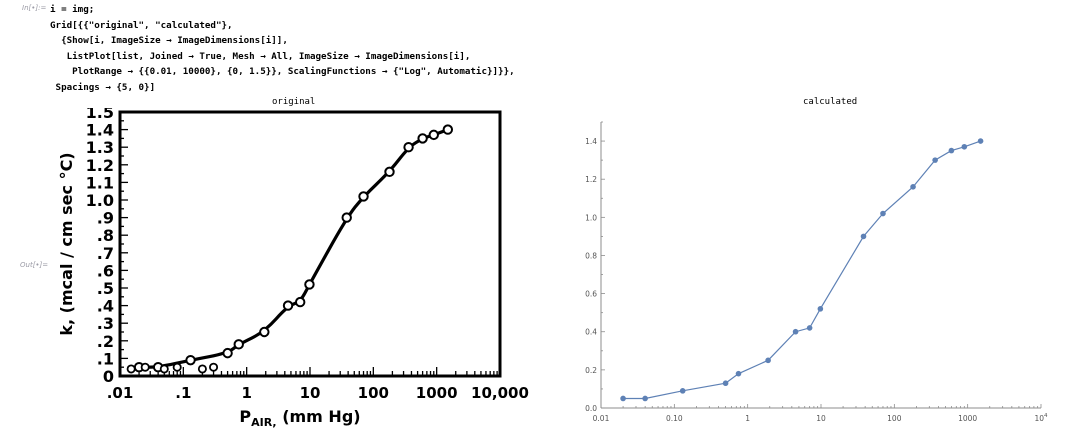 This screenshot has height=430, width=1080. I want to click on y-tick-label: .9, so click(105, 218).